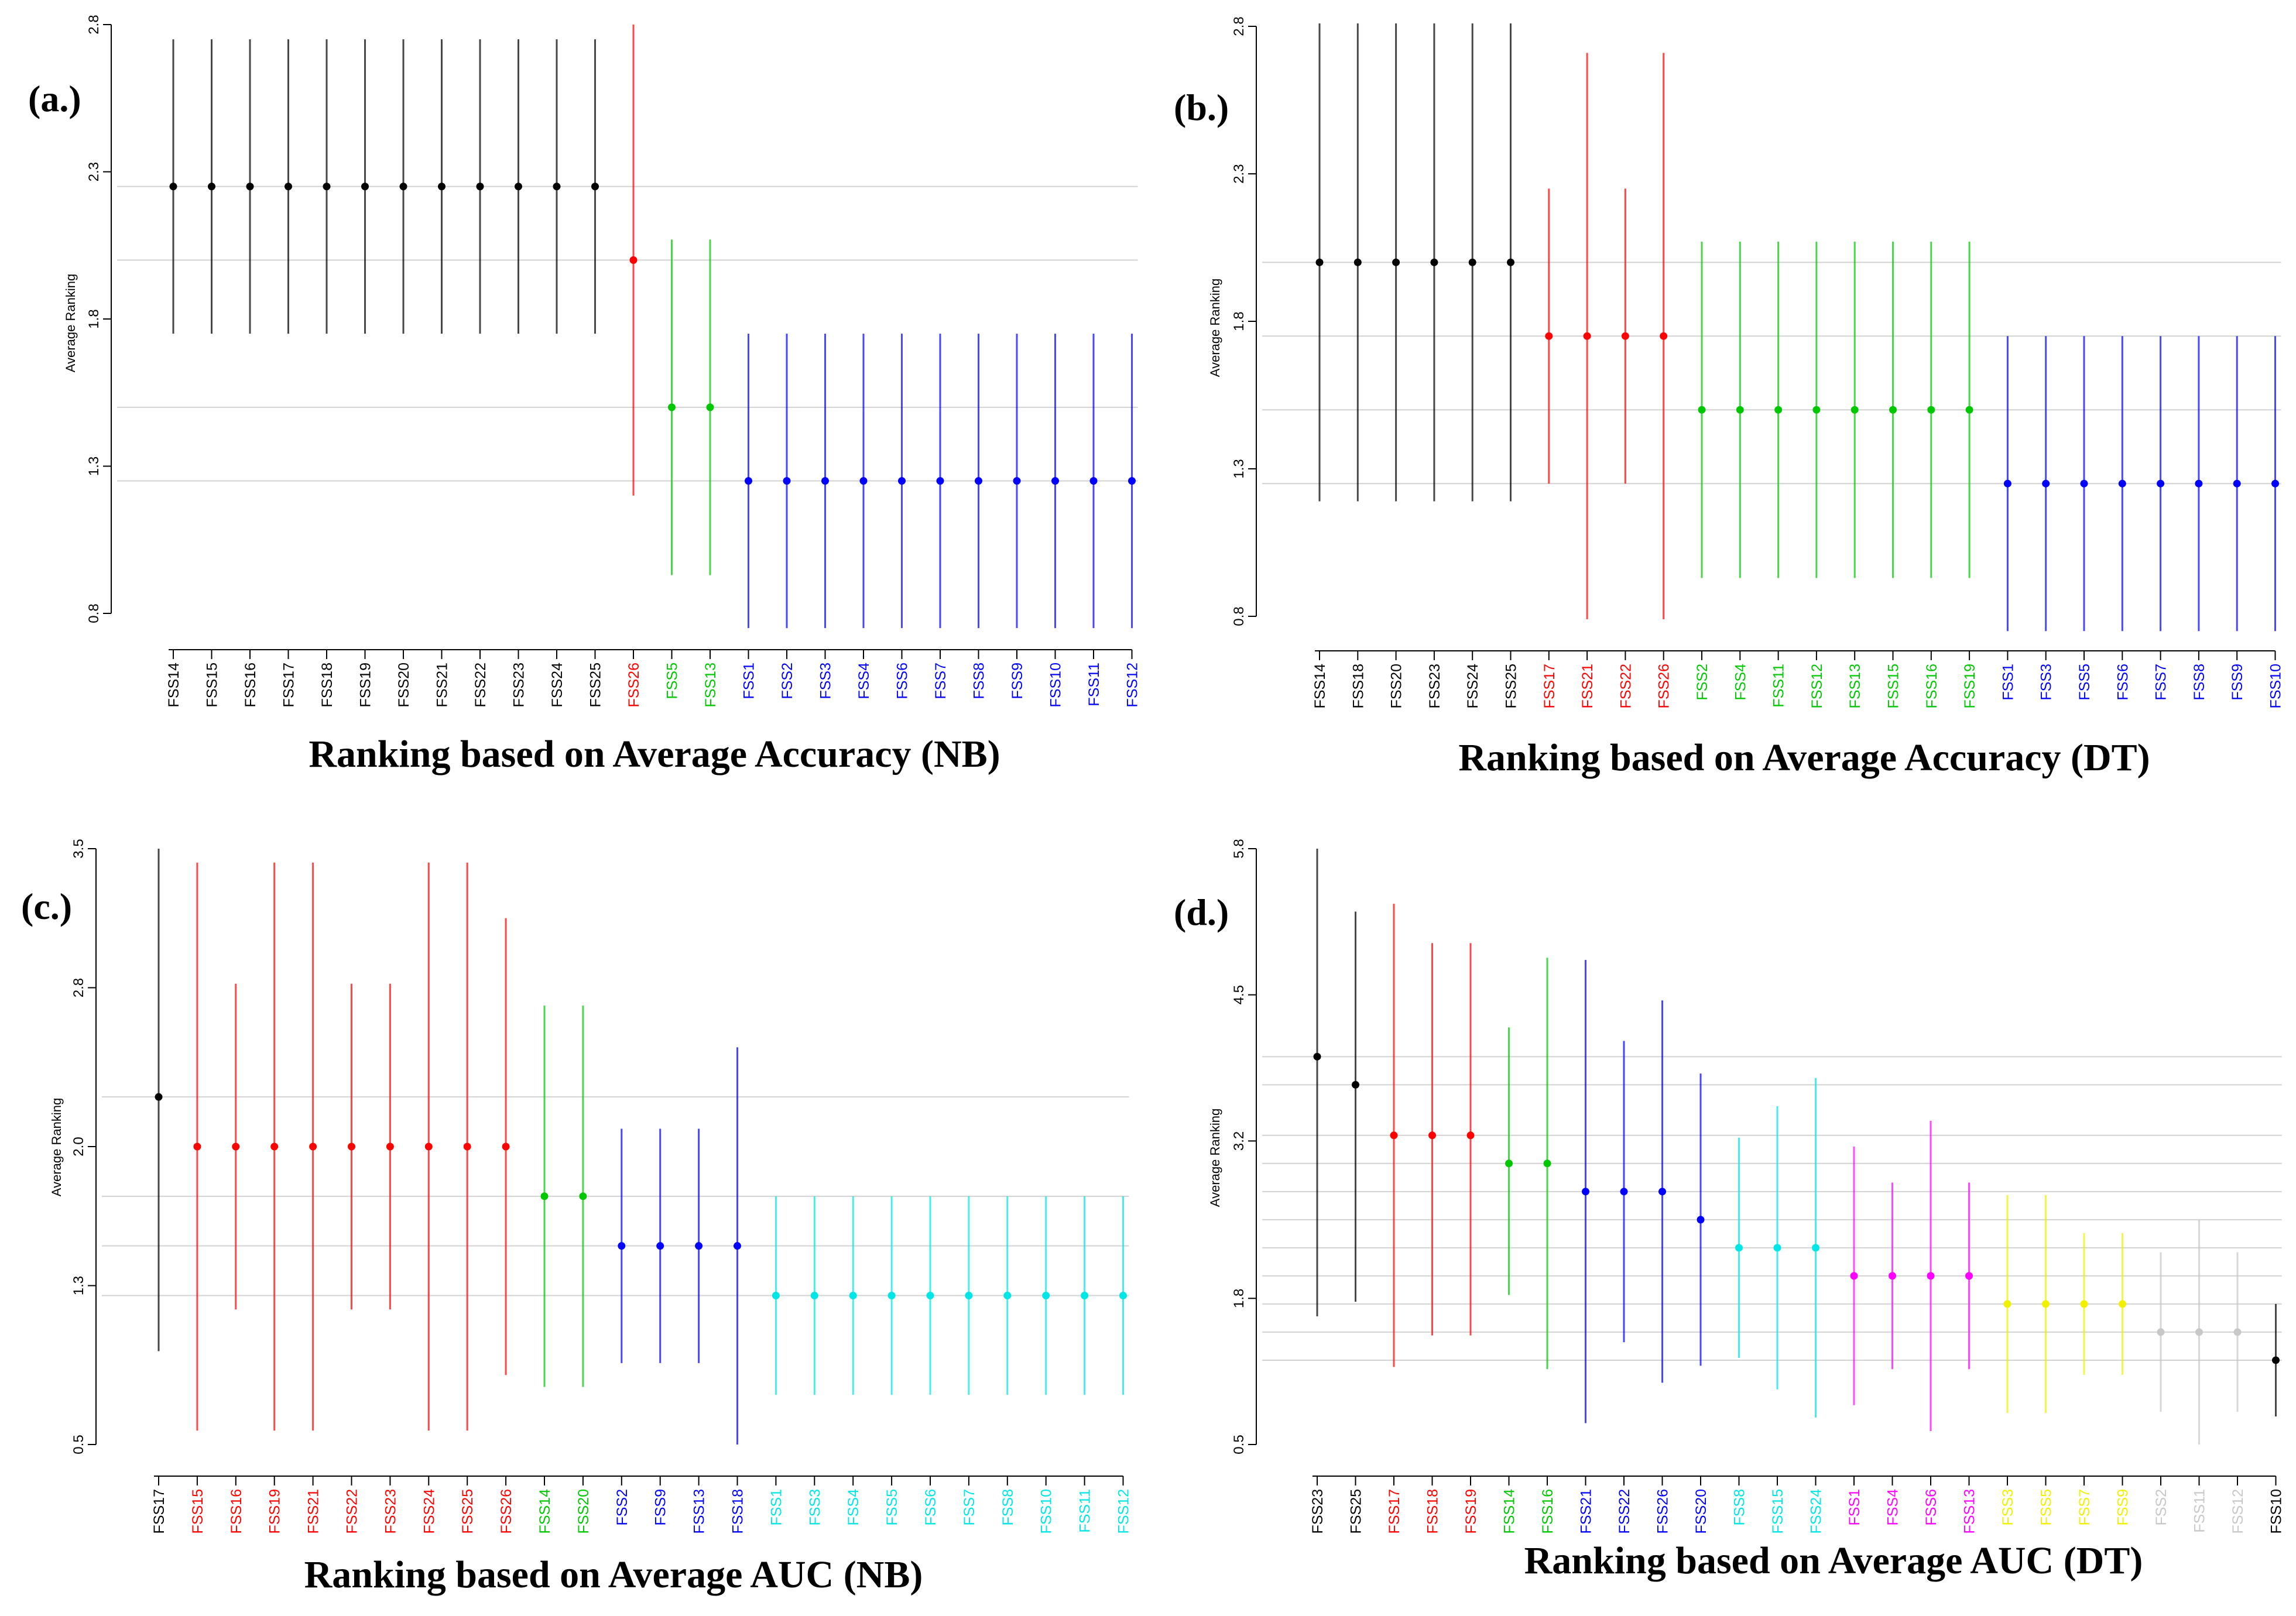  What do you see at coordinates (1664, 686) in the screenshot?
I see `category-label: FSS26` at bounding box center [1664, 686].